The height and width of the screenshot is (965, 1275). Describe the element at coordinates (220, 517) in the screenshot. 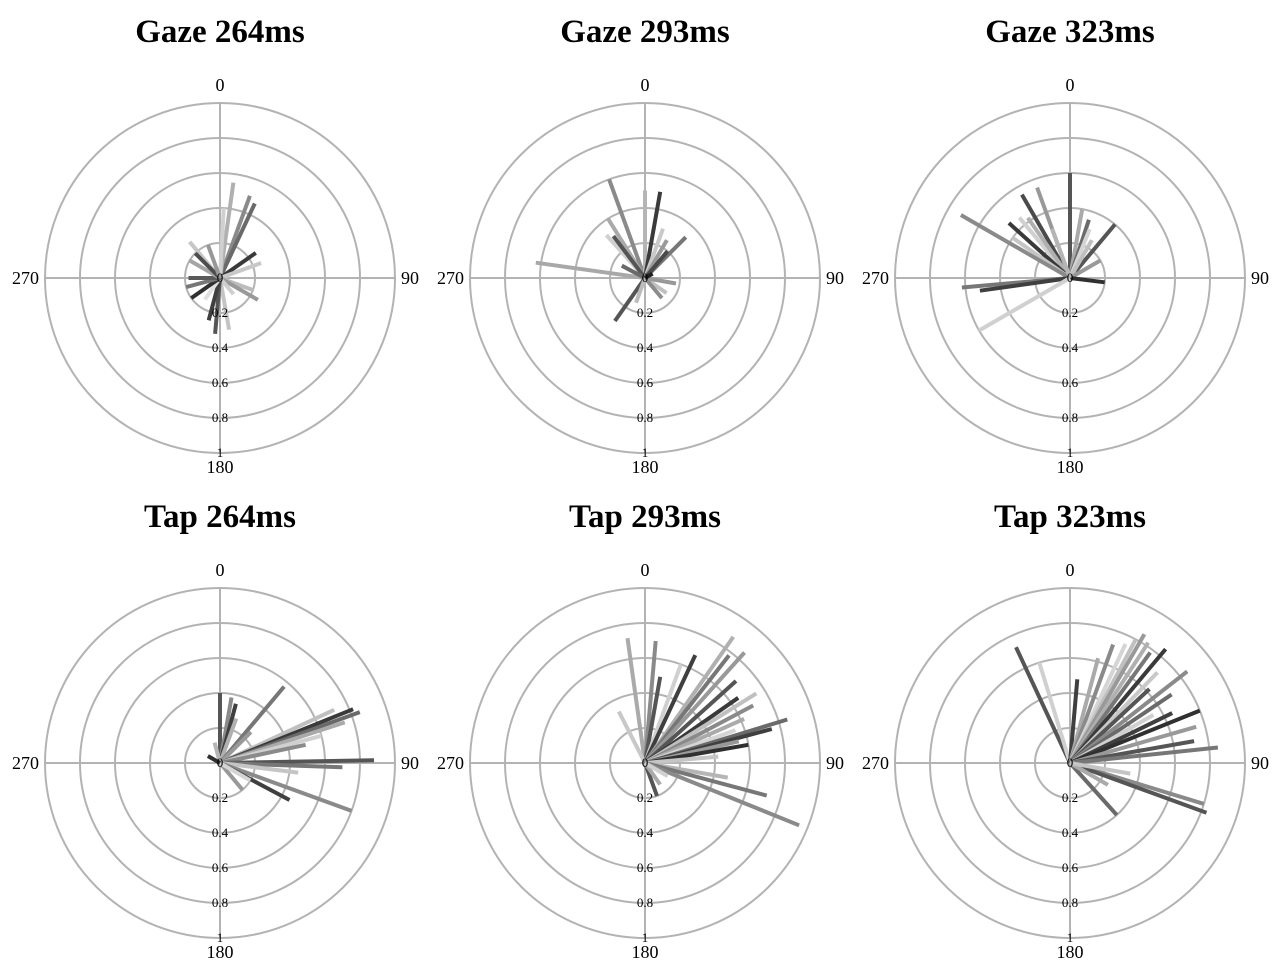

I see `chart-title: Tap 264ms` at that location.